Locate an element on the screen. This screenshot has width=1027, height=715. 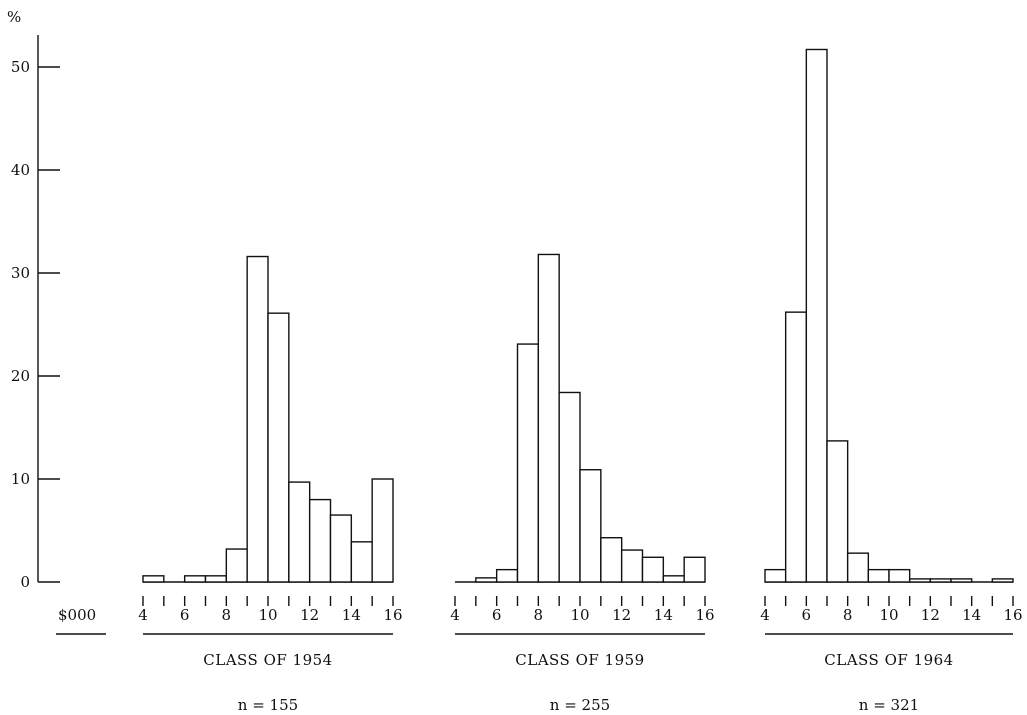
x-unit-label: $000 is located at coordinates (77, 615).